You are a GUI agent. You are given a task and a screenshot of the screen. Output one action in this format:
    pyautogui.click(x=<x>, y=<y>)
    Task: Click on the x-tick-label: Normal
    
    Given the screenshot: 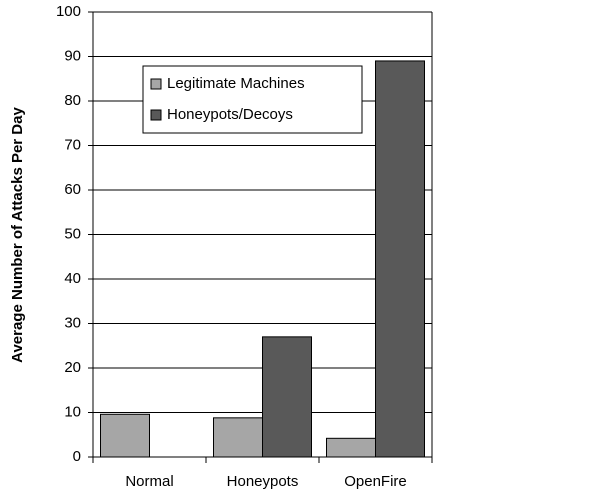 What is the action you would take?
    pyautogui.click(x=149, y=481)
    